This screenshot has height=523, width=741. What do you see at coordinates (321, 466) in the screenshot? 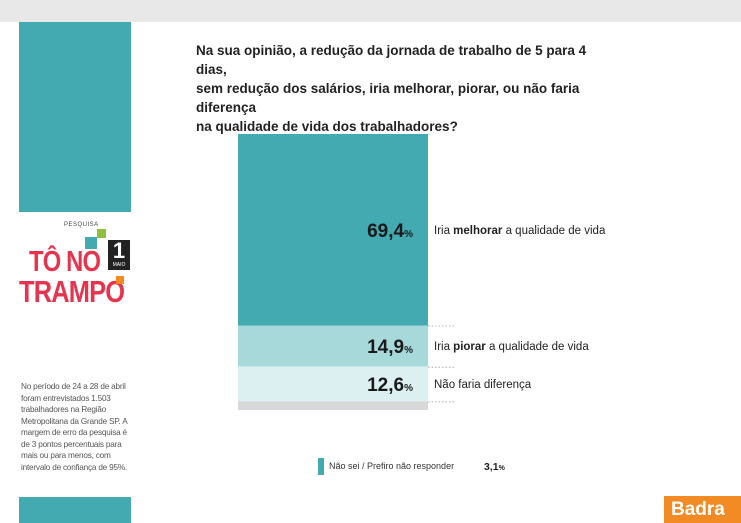
I see `legend-swatch` at bounding box center [321, 466].